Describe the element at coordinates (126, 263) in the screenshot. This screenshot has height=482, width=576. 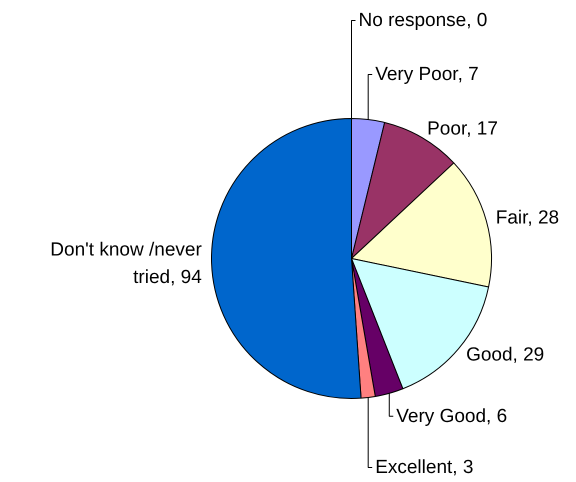
I see `slice-label: Don't know /never tried, 94` at that location.